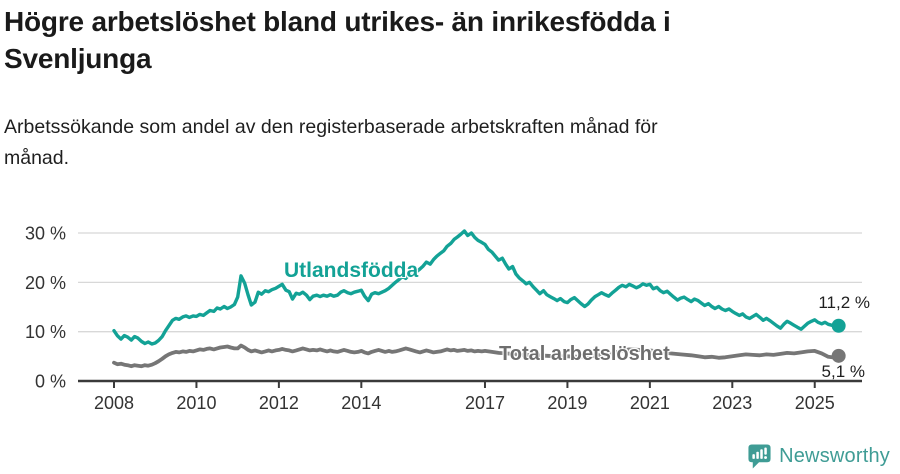 This screenshot has width=900, height=474. I want to click on series-label-utlandsfodda: Utlandsfödda, so click(351, 270).